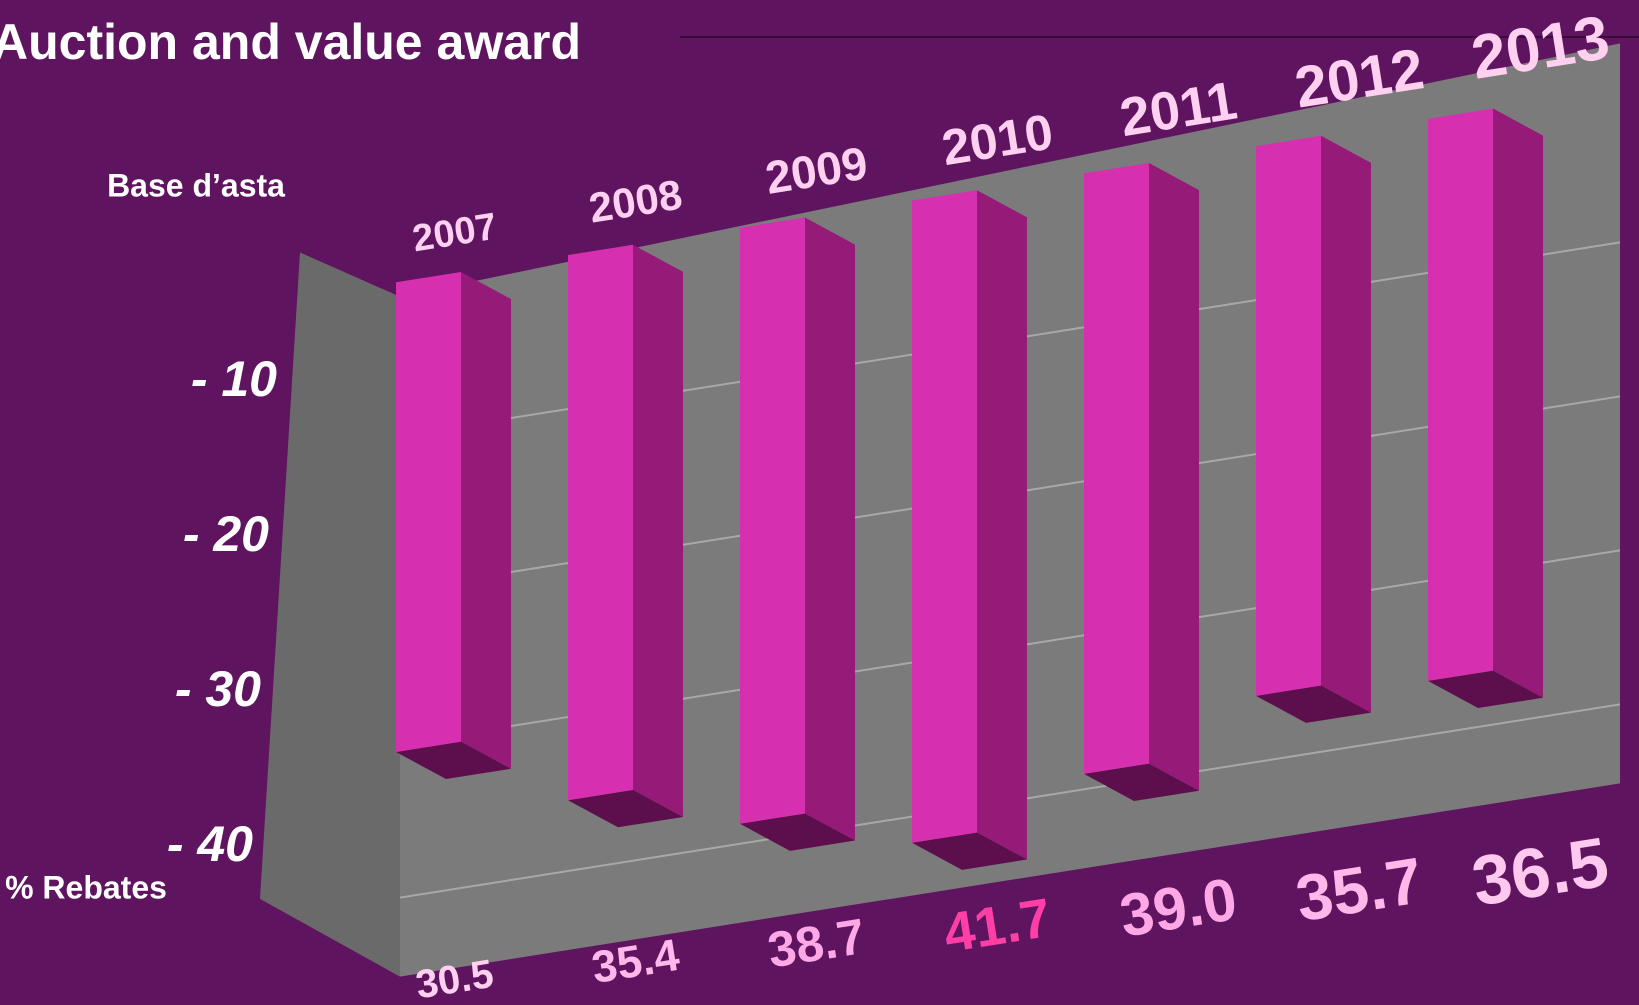  Describe the element at coordinates (218, 689) in the screenshot. I see `y-tick-label: - 30` at that location.